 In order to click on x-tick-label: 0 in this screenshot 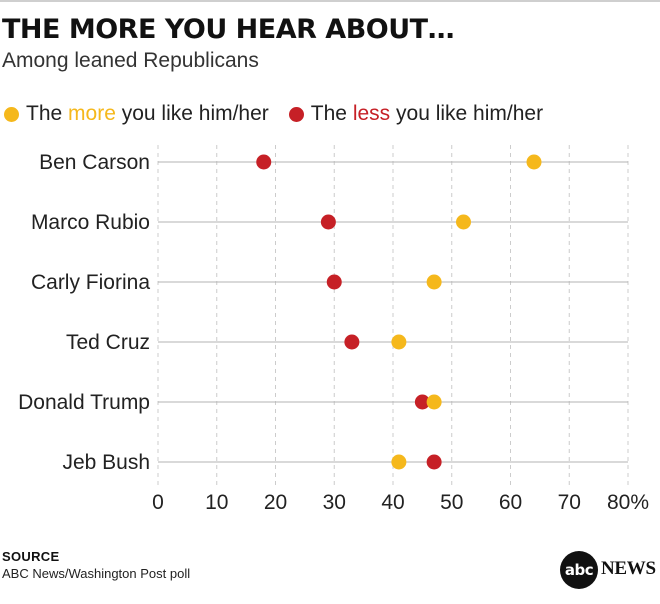, I will do `click(158, 502)`.